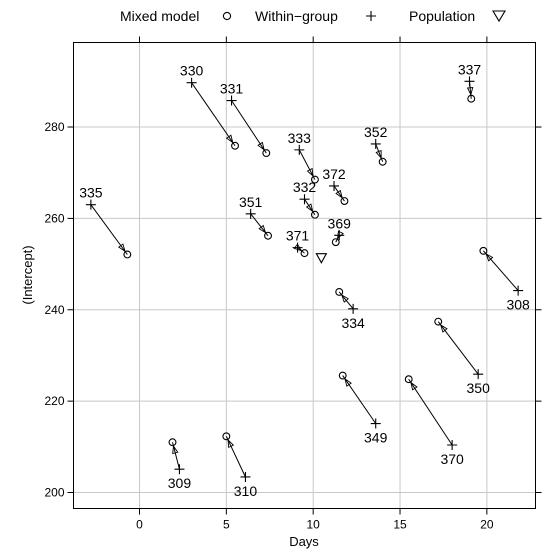 The height and width of the screenshot is (556, 550). Describe the element at coordinates (452, 459) in the screenshot. I see `subject-label-370: 370` at that location.